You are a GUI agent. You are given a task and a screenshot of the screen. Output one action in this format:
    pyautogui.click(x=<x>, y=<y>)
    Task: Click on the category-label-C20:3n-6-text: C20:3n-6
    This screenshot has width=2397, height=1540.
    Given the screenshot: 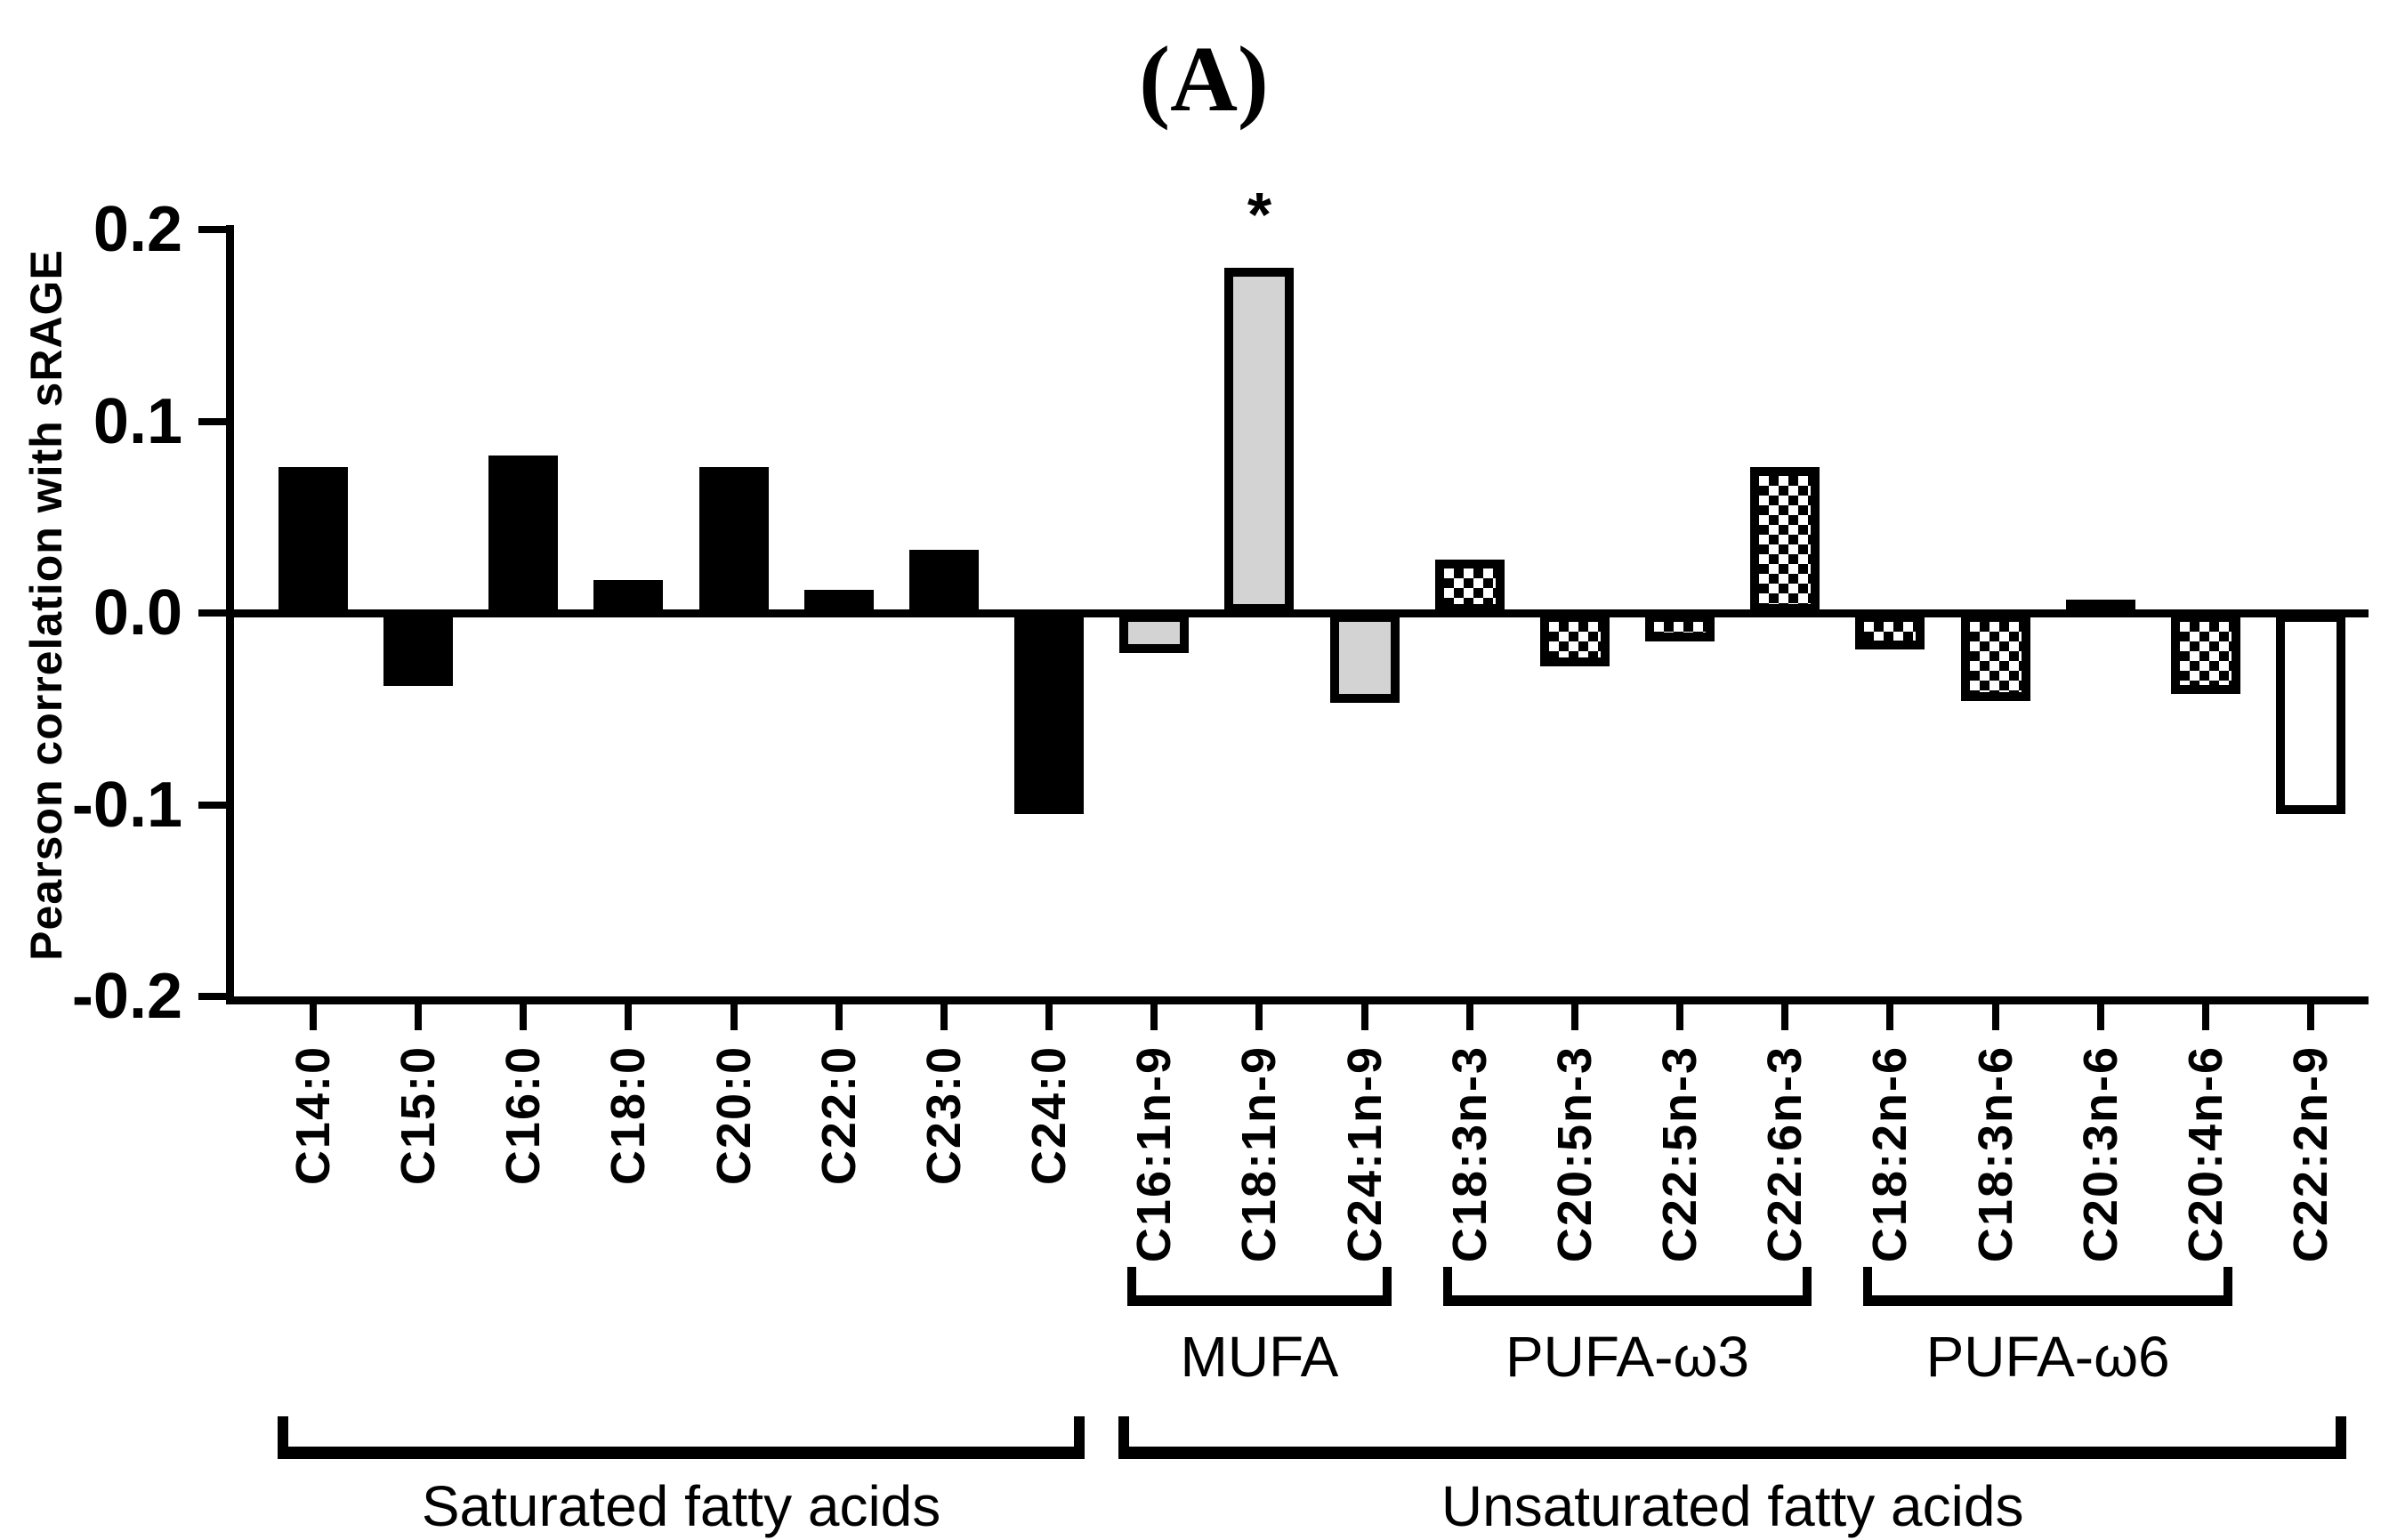 What is the action you would take?
    pyautogui.click(x=2100, y=1154)
    